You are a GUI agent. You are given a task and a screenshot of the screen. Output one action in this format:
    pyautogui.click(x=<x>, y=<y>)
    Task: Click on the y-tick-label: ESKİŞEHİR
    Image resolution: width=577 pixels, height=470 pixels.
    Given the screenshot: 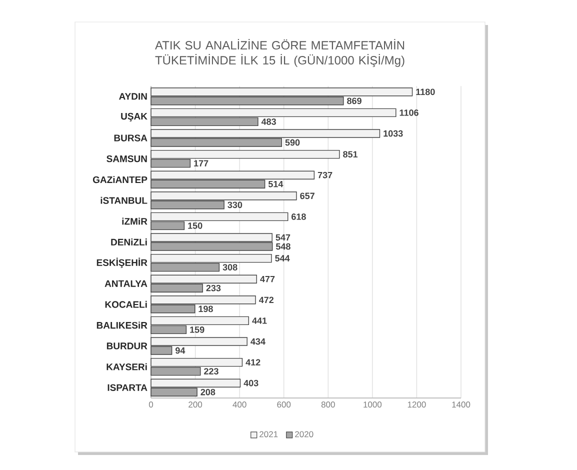 What is the action you would take?
    pyautogui.click(x=122, y=263)
    